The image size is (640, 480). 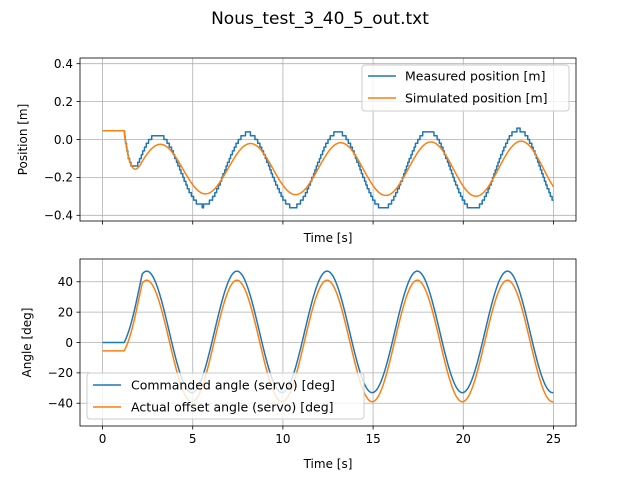 I want to click on x-tick-label: 0, so click(x=103, y=439).